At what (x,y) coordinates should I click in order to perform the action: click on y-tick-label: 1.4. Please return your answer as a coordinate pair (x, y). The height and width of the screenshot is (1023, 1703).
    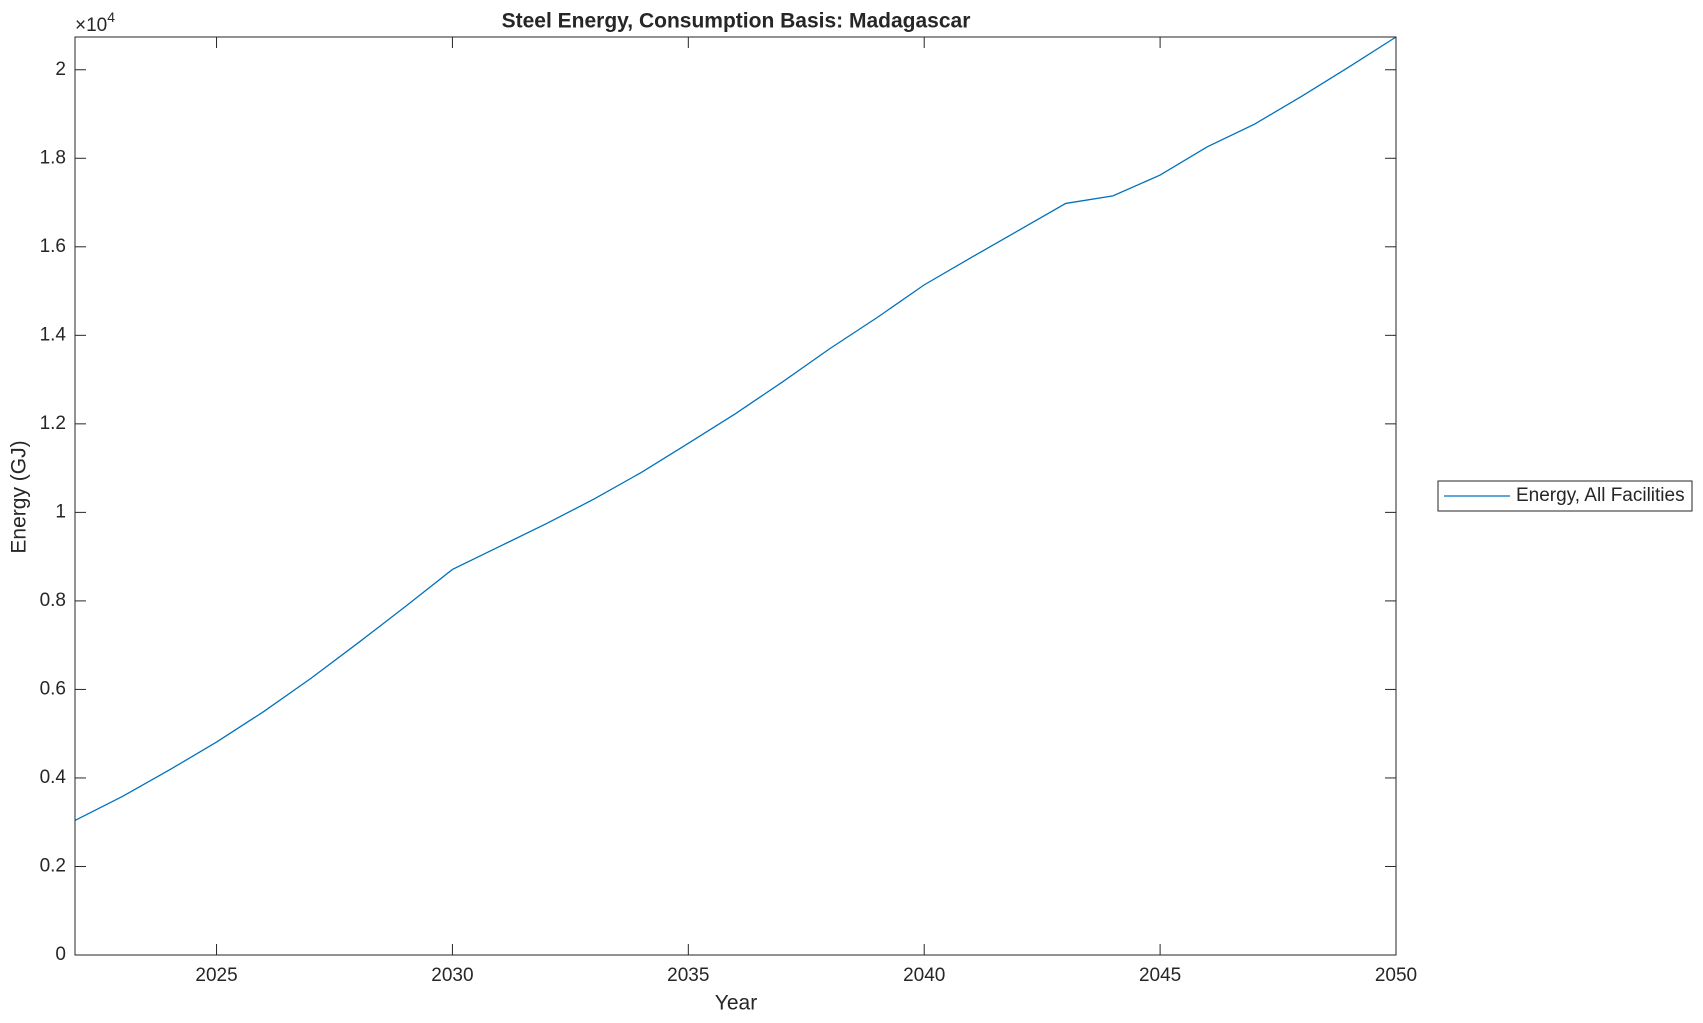
    Looking at the image, I should click on (53, 334).